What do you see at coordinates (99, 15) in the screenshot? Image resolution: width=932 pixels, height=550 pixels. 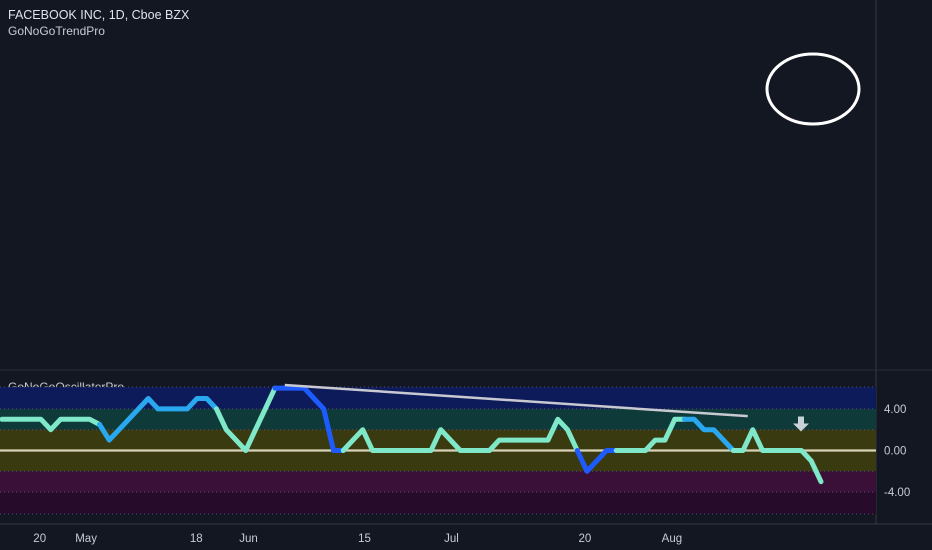 I see `chart-title: FACEBOOK INC, 1D, Cboe BZX` at bounding box center [99, 15].